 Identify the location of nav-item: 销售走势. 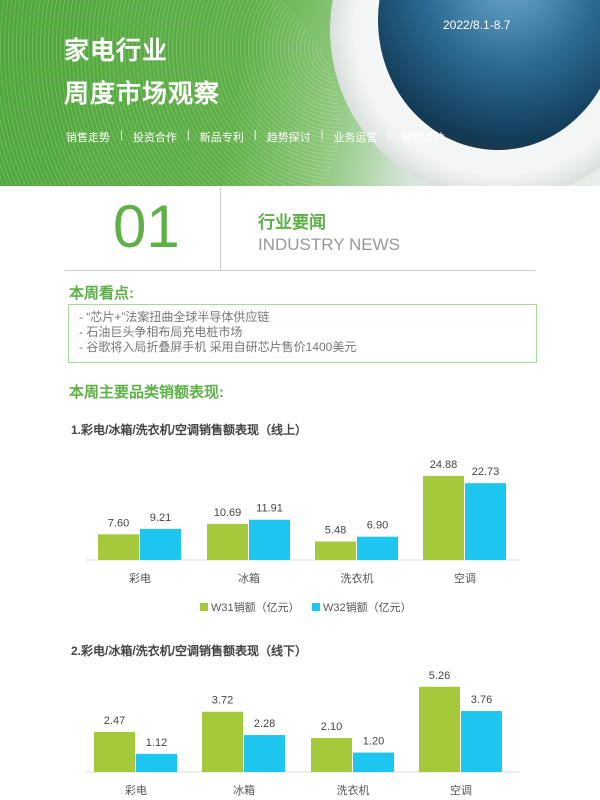
(88, 138).